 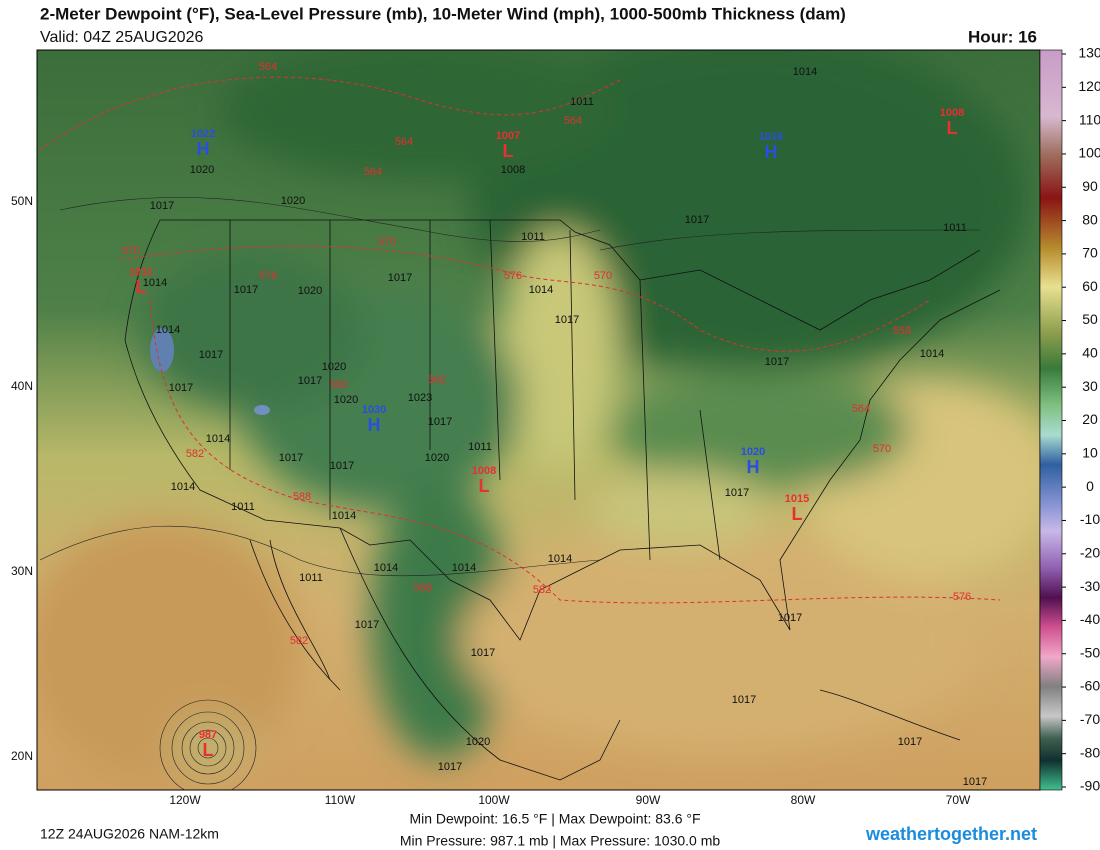 I want to click on colorbar-label: 50, so click(x=1090, y=319).